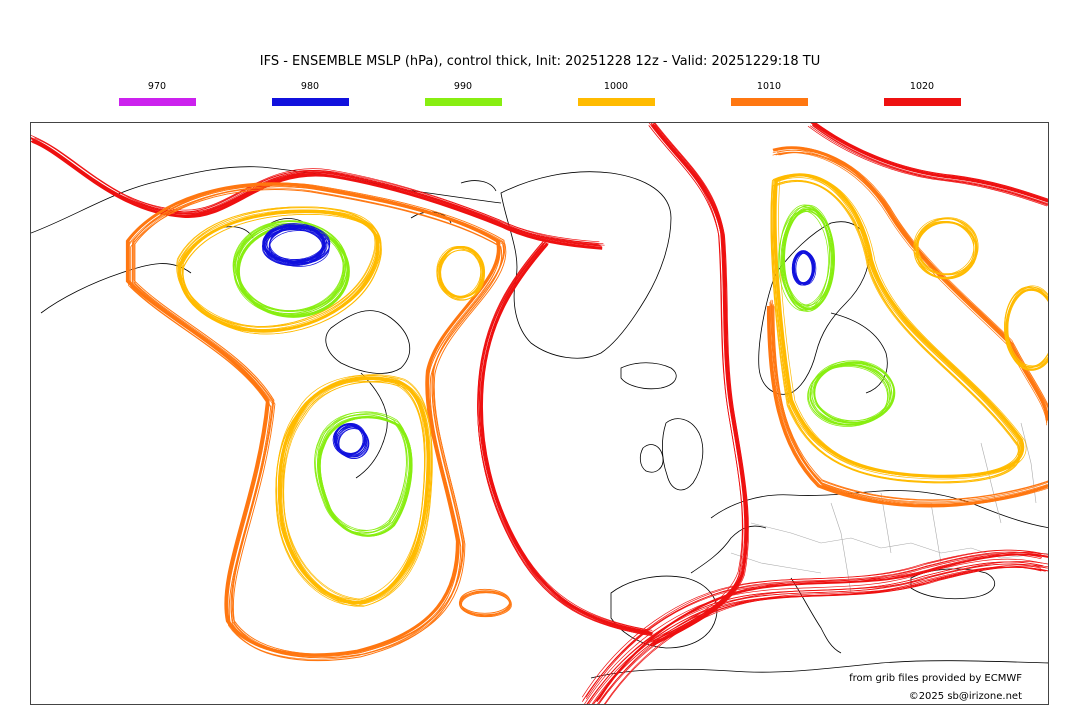  What do you see at coordinates (965, 696) in the screenshot?
I see `copyright-credit: ©2025 sb@irizone.net` at bounding box center [965, 696].